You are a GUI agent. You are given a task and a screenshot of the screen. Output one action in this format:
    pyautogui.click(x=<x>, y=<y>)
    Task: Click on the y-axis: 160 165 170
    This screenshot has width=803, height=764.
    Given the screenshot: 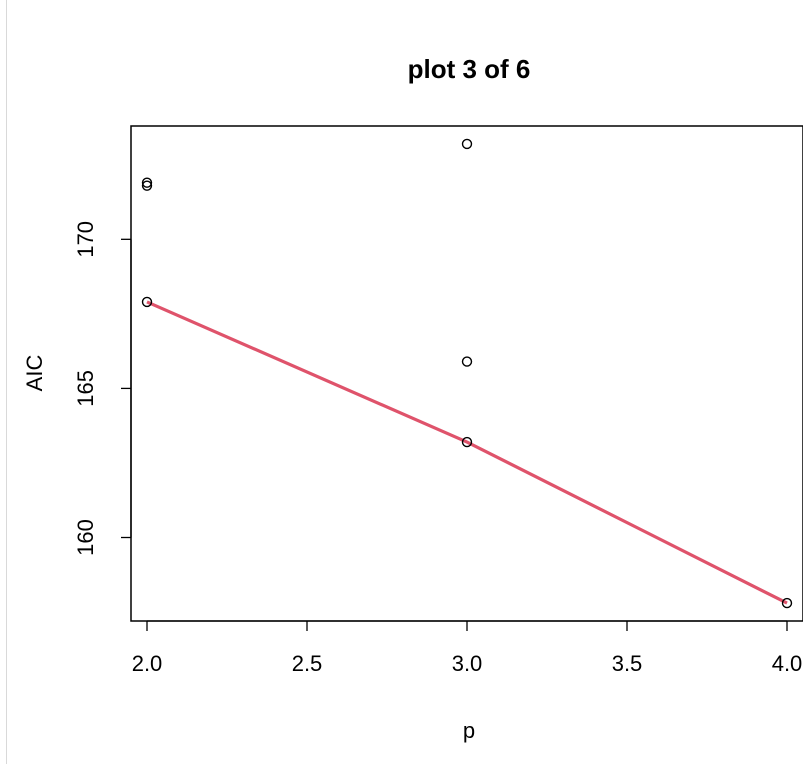 What is the action you would take?
    pyautogui.click(x=102, y=388)
    